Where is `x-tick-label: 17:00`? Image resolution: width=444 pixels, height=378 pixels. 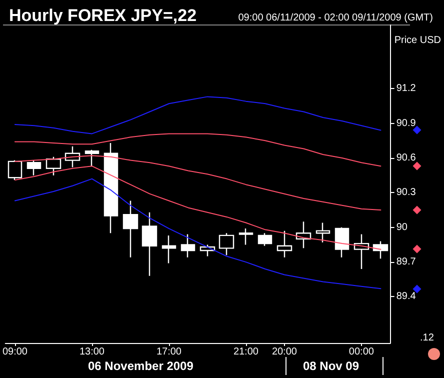 x-tick-label: 17:00 is located at coordinates (169, 352).